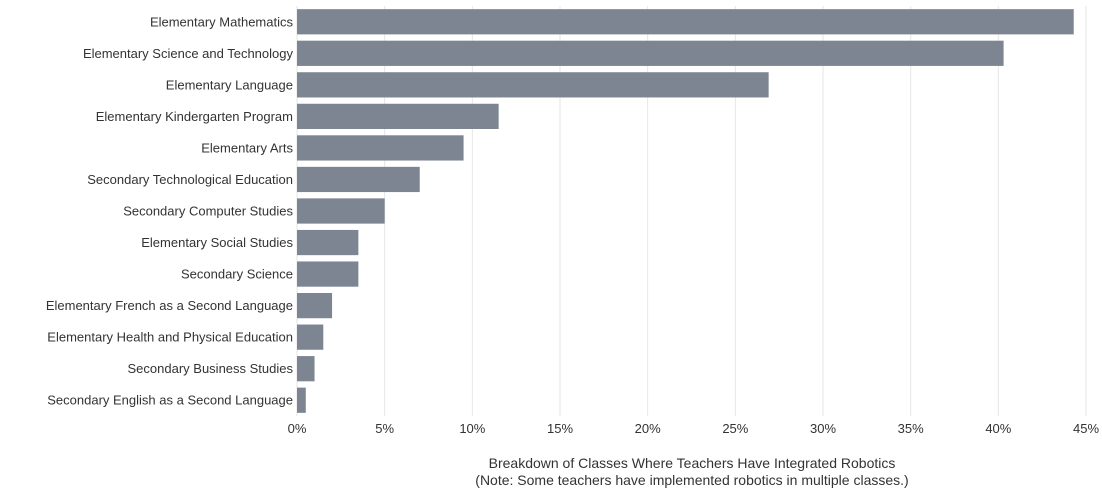  What do you see at coordinates (222, 21) in the screenshot?
I see `category-label: Elementary Mathematics` at bounding box center [222, 21].